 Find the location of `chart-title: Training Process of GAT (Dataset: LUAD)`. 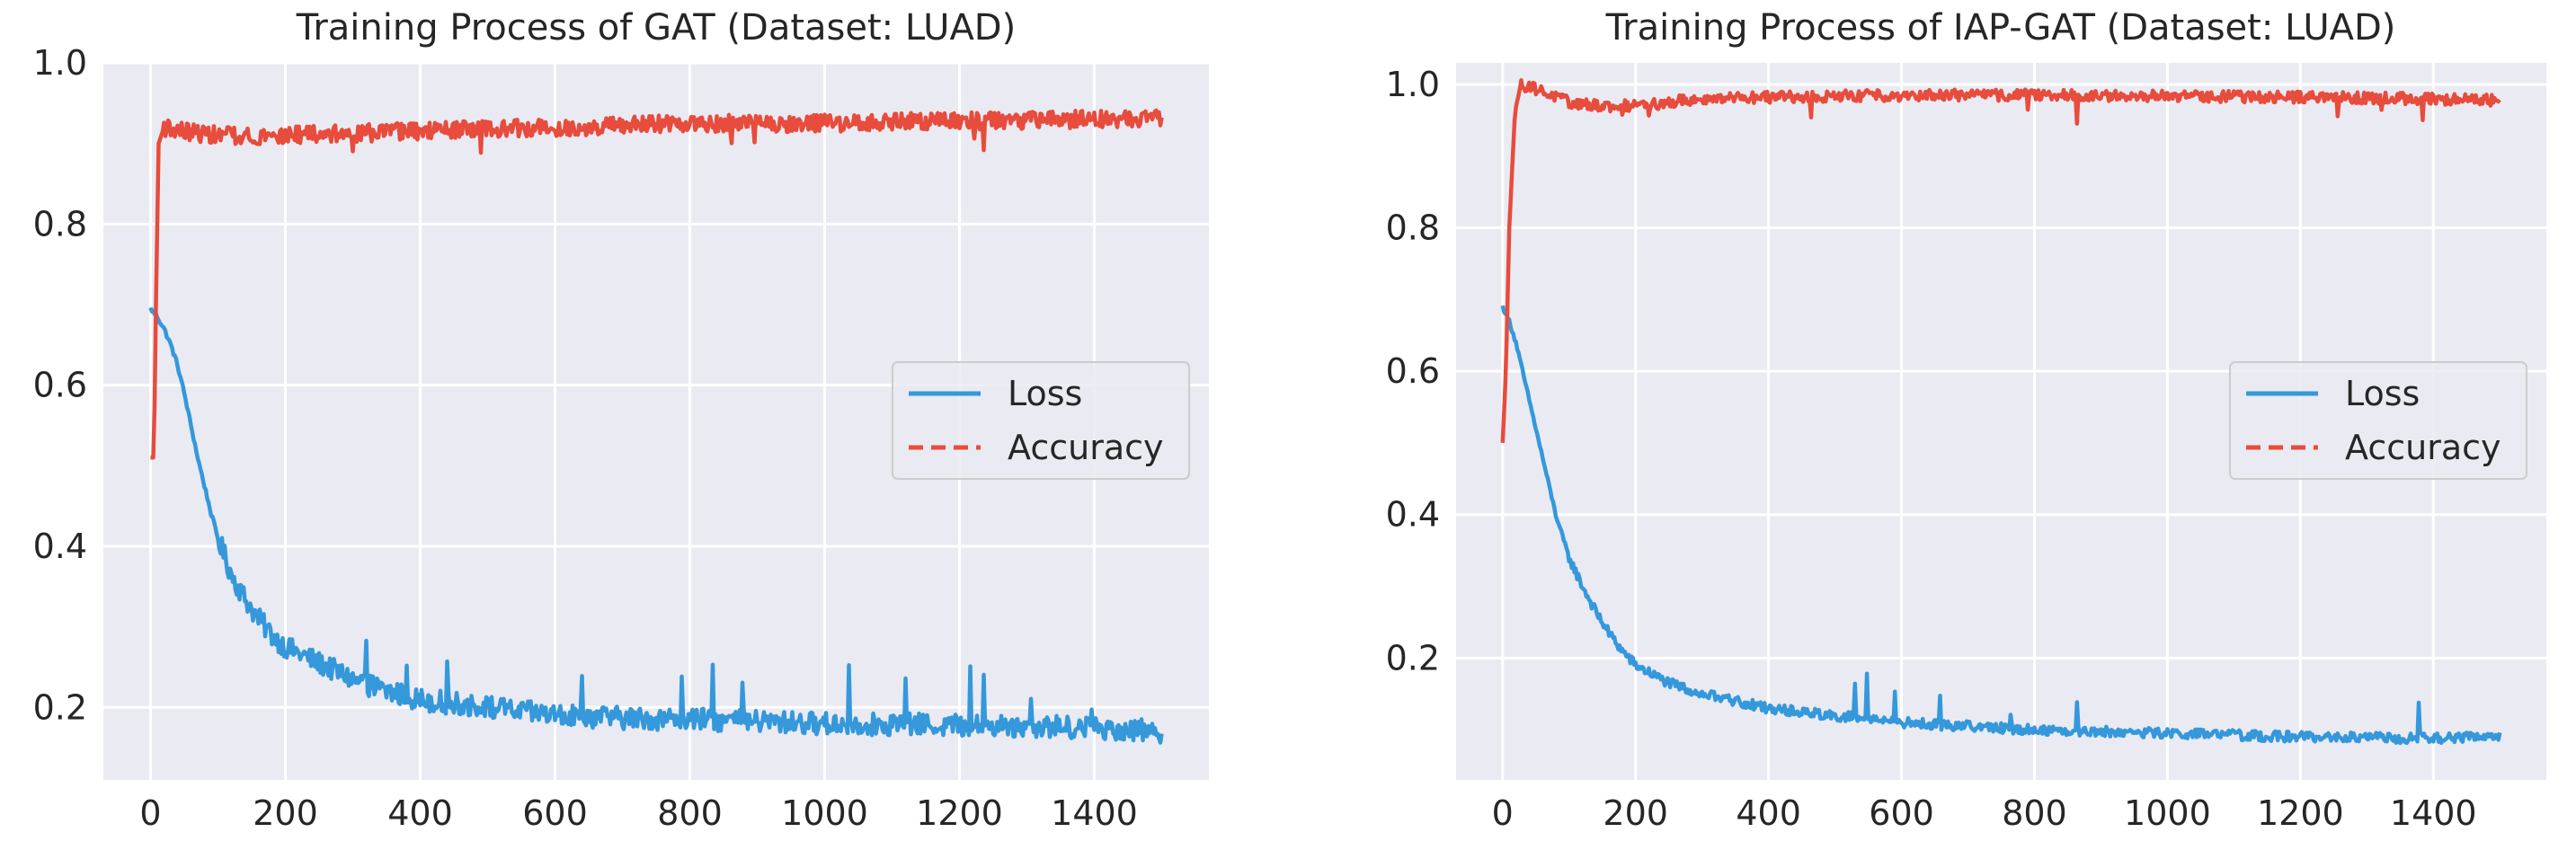

chart-title: Training Process of GAT (Dataset: LUAD) is located at coordinates (656, 28).